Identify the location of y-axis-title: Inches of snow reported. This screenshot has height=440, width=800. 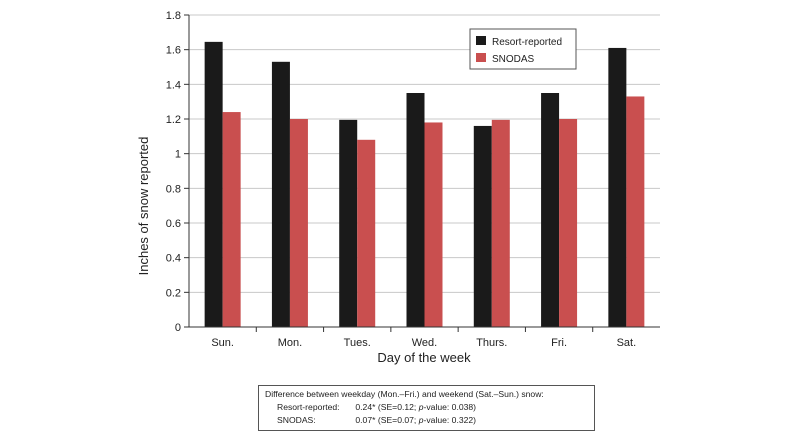
(143, 206).